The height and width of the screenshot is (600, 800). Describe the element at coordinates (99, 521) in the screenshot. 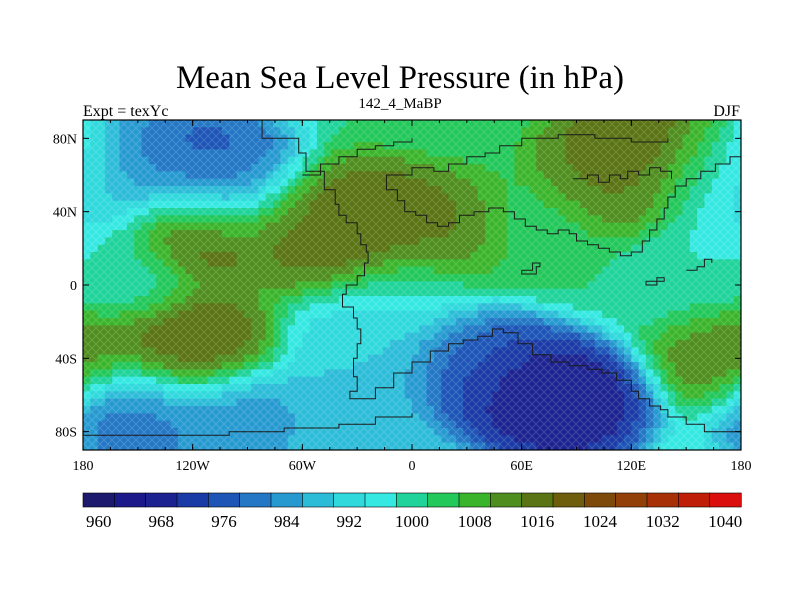

I see `colorbar-label: 960` at that location.